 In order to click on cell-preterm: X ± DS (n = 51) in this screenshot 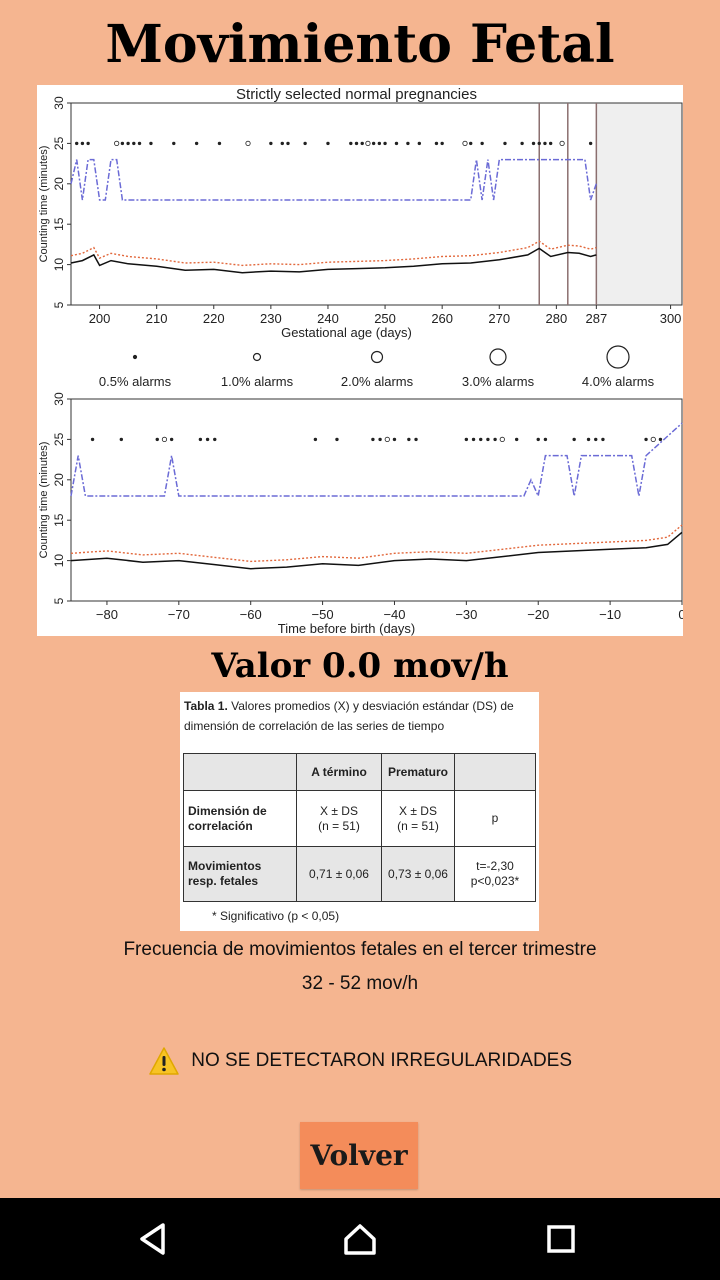, I will do `click(418, 818)`.